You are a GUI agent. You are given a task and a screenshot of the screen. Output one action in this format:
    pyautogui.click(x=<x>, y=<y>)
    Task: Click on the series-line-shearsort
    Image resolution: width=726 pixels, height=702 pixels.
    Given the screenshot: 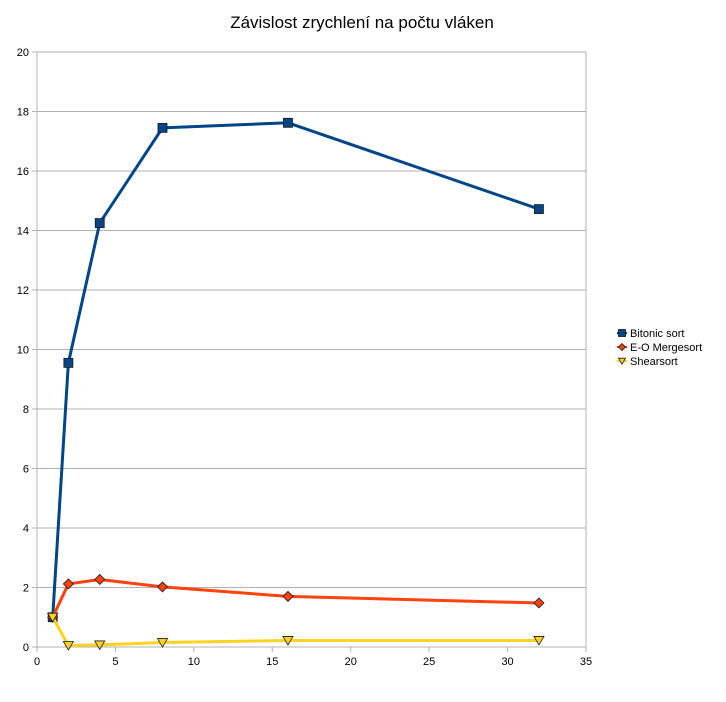 What is the action you would take?
    pyautogui.click(x=295, y=632)
    